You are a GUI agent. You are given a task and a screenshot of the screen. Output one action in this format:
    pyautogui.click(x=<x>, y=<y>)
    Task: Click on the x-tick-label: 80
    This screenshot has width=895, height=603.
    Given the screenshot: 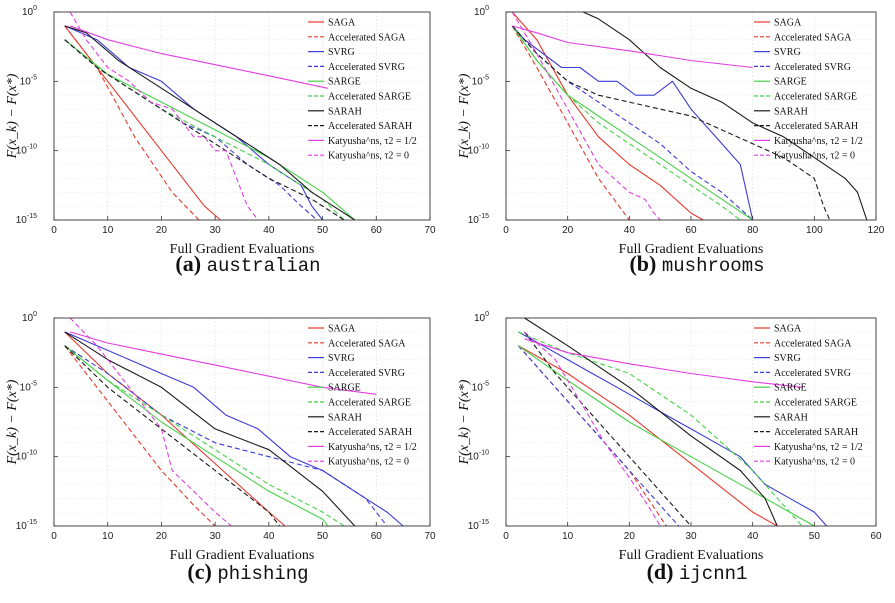 What is the action you would take?
    pyautogui.click(x=753, y=230)
    